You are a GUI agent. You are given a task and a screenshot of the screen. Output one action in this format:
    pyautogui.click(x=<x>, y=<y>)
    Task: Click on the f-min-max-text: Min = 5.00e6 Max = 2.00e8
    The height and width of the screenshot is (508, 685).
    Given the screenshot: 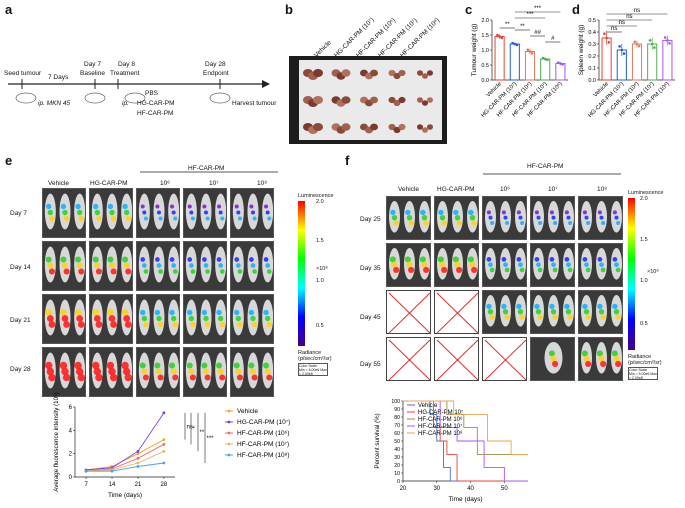 What is the action you would take?
    pyautogui.click(x=643, y=376)
    